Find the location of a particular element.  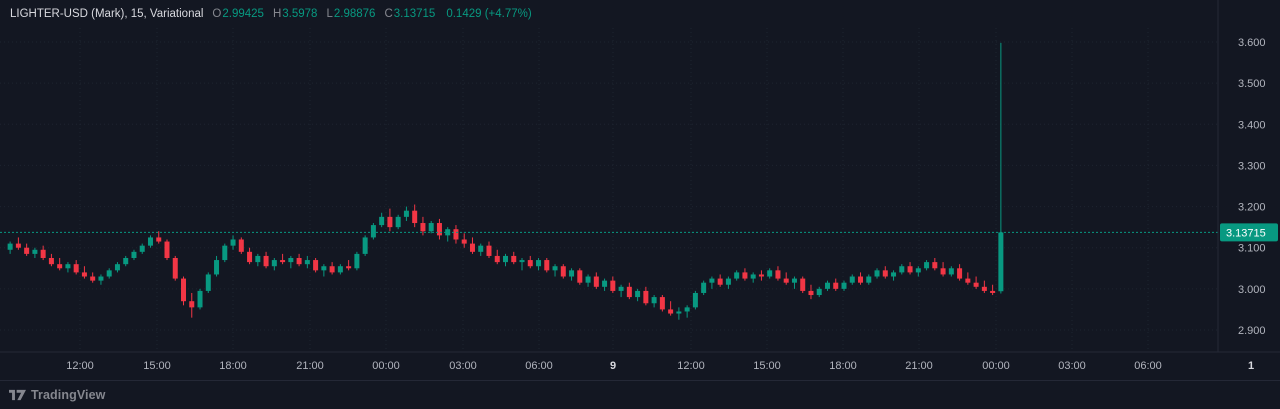

time-tick-label: 9 is located at coordinates (613, 366).